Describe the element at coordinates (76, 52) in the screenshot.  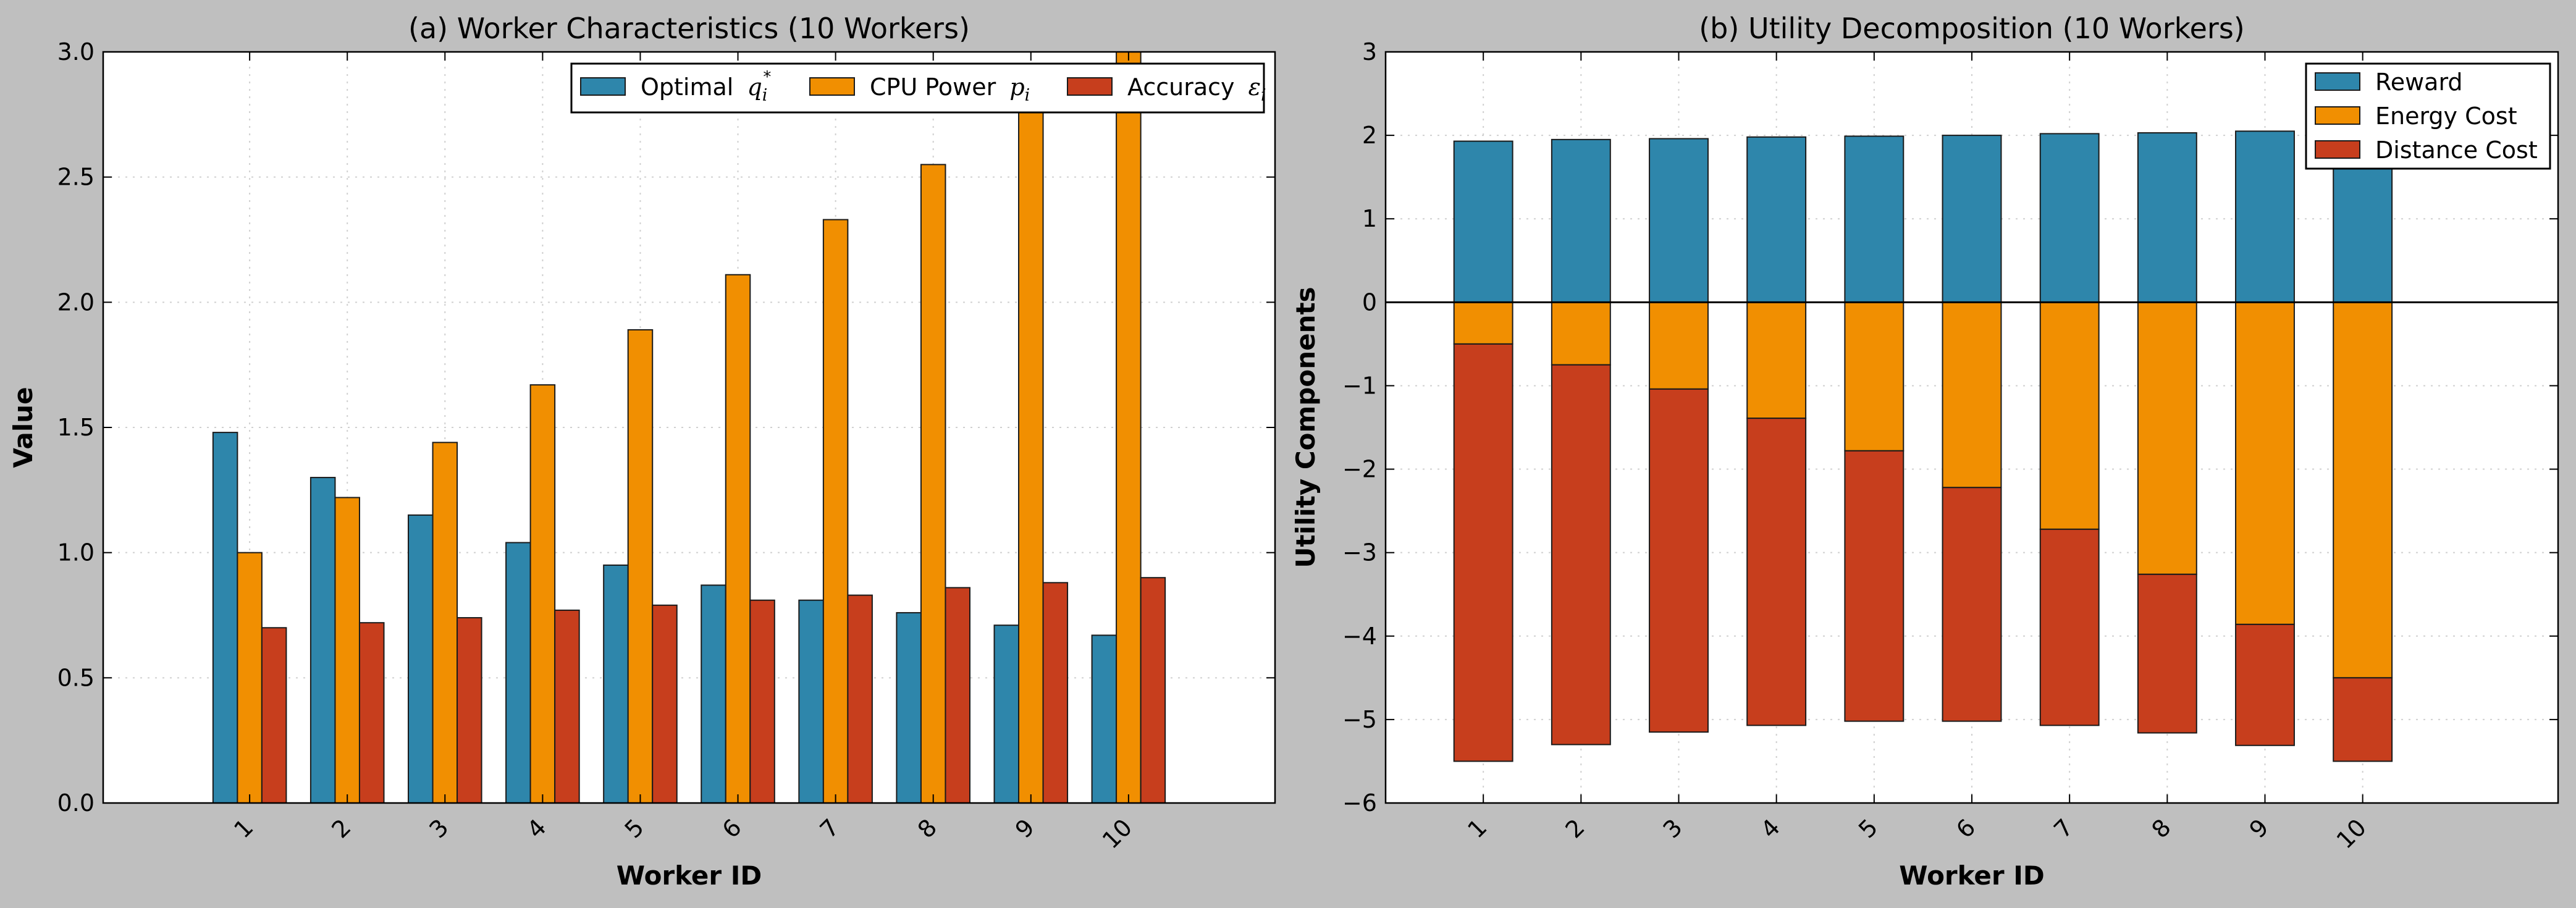
I see `y-tick-label: 3.0` at that location.